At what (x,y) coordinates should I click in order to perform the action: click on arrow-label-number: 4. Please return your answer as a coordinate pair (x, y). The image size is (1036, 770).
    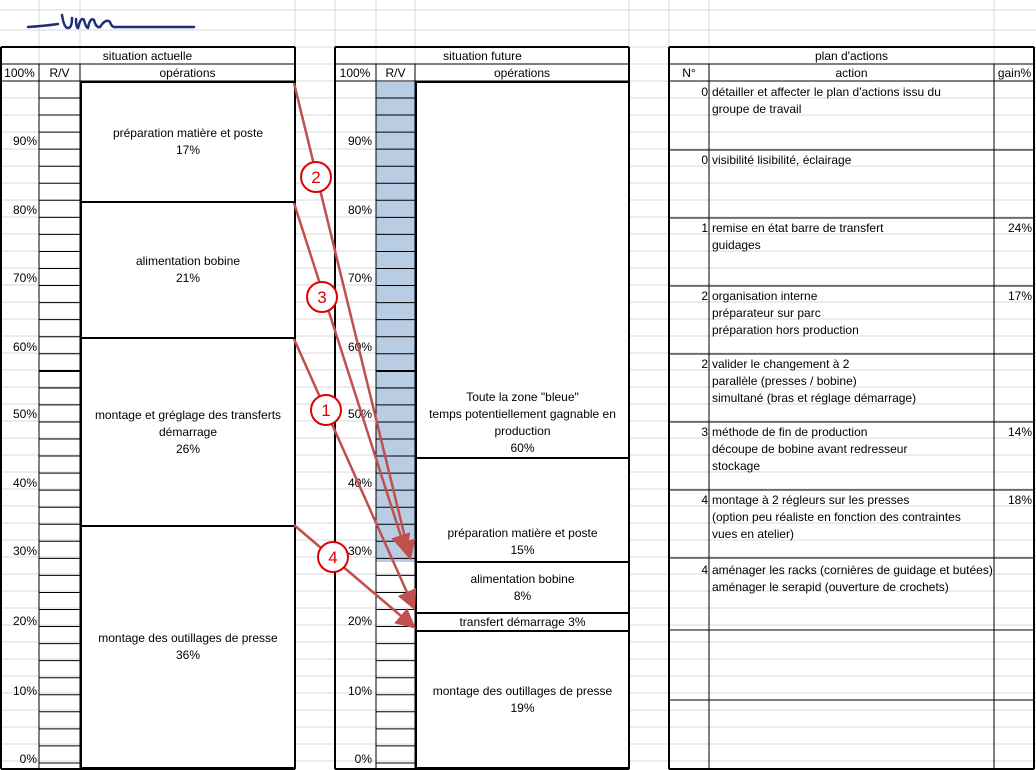
    Looking at the image, I should click on (332, 557).